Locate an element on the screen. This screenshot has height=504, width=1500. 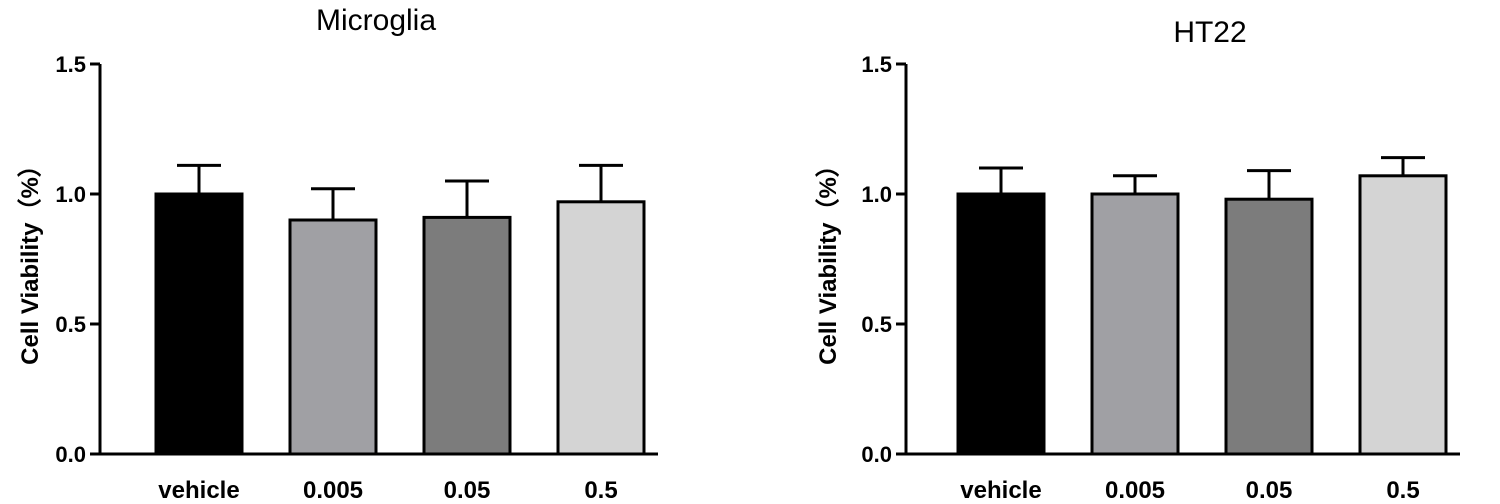
chart-title: HT22 is located at coordinates (1209, 32).